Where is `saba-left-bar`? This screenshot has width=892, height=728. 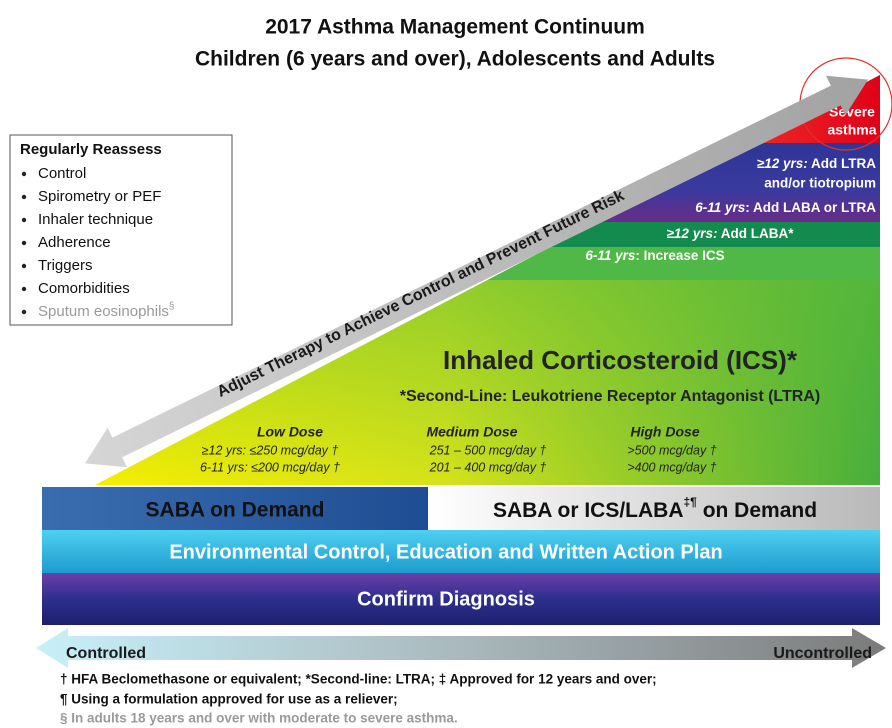 saba-left-bar is located at coordinates (235, 508).